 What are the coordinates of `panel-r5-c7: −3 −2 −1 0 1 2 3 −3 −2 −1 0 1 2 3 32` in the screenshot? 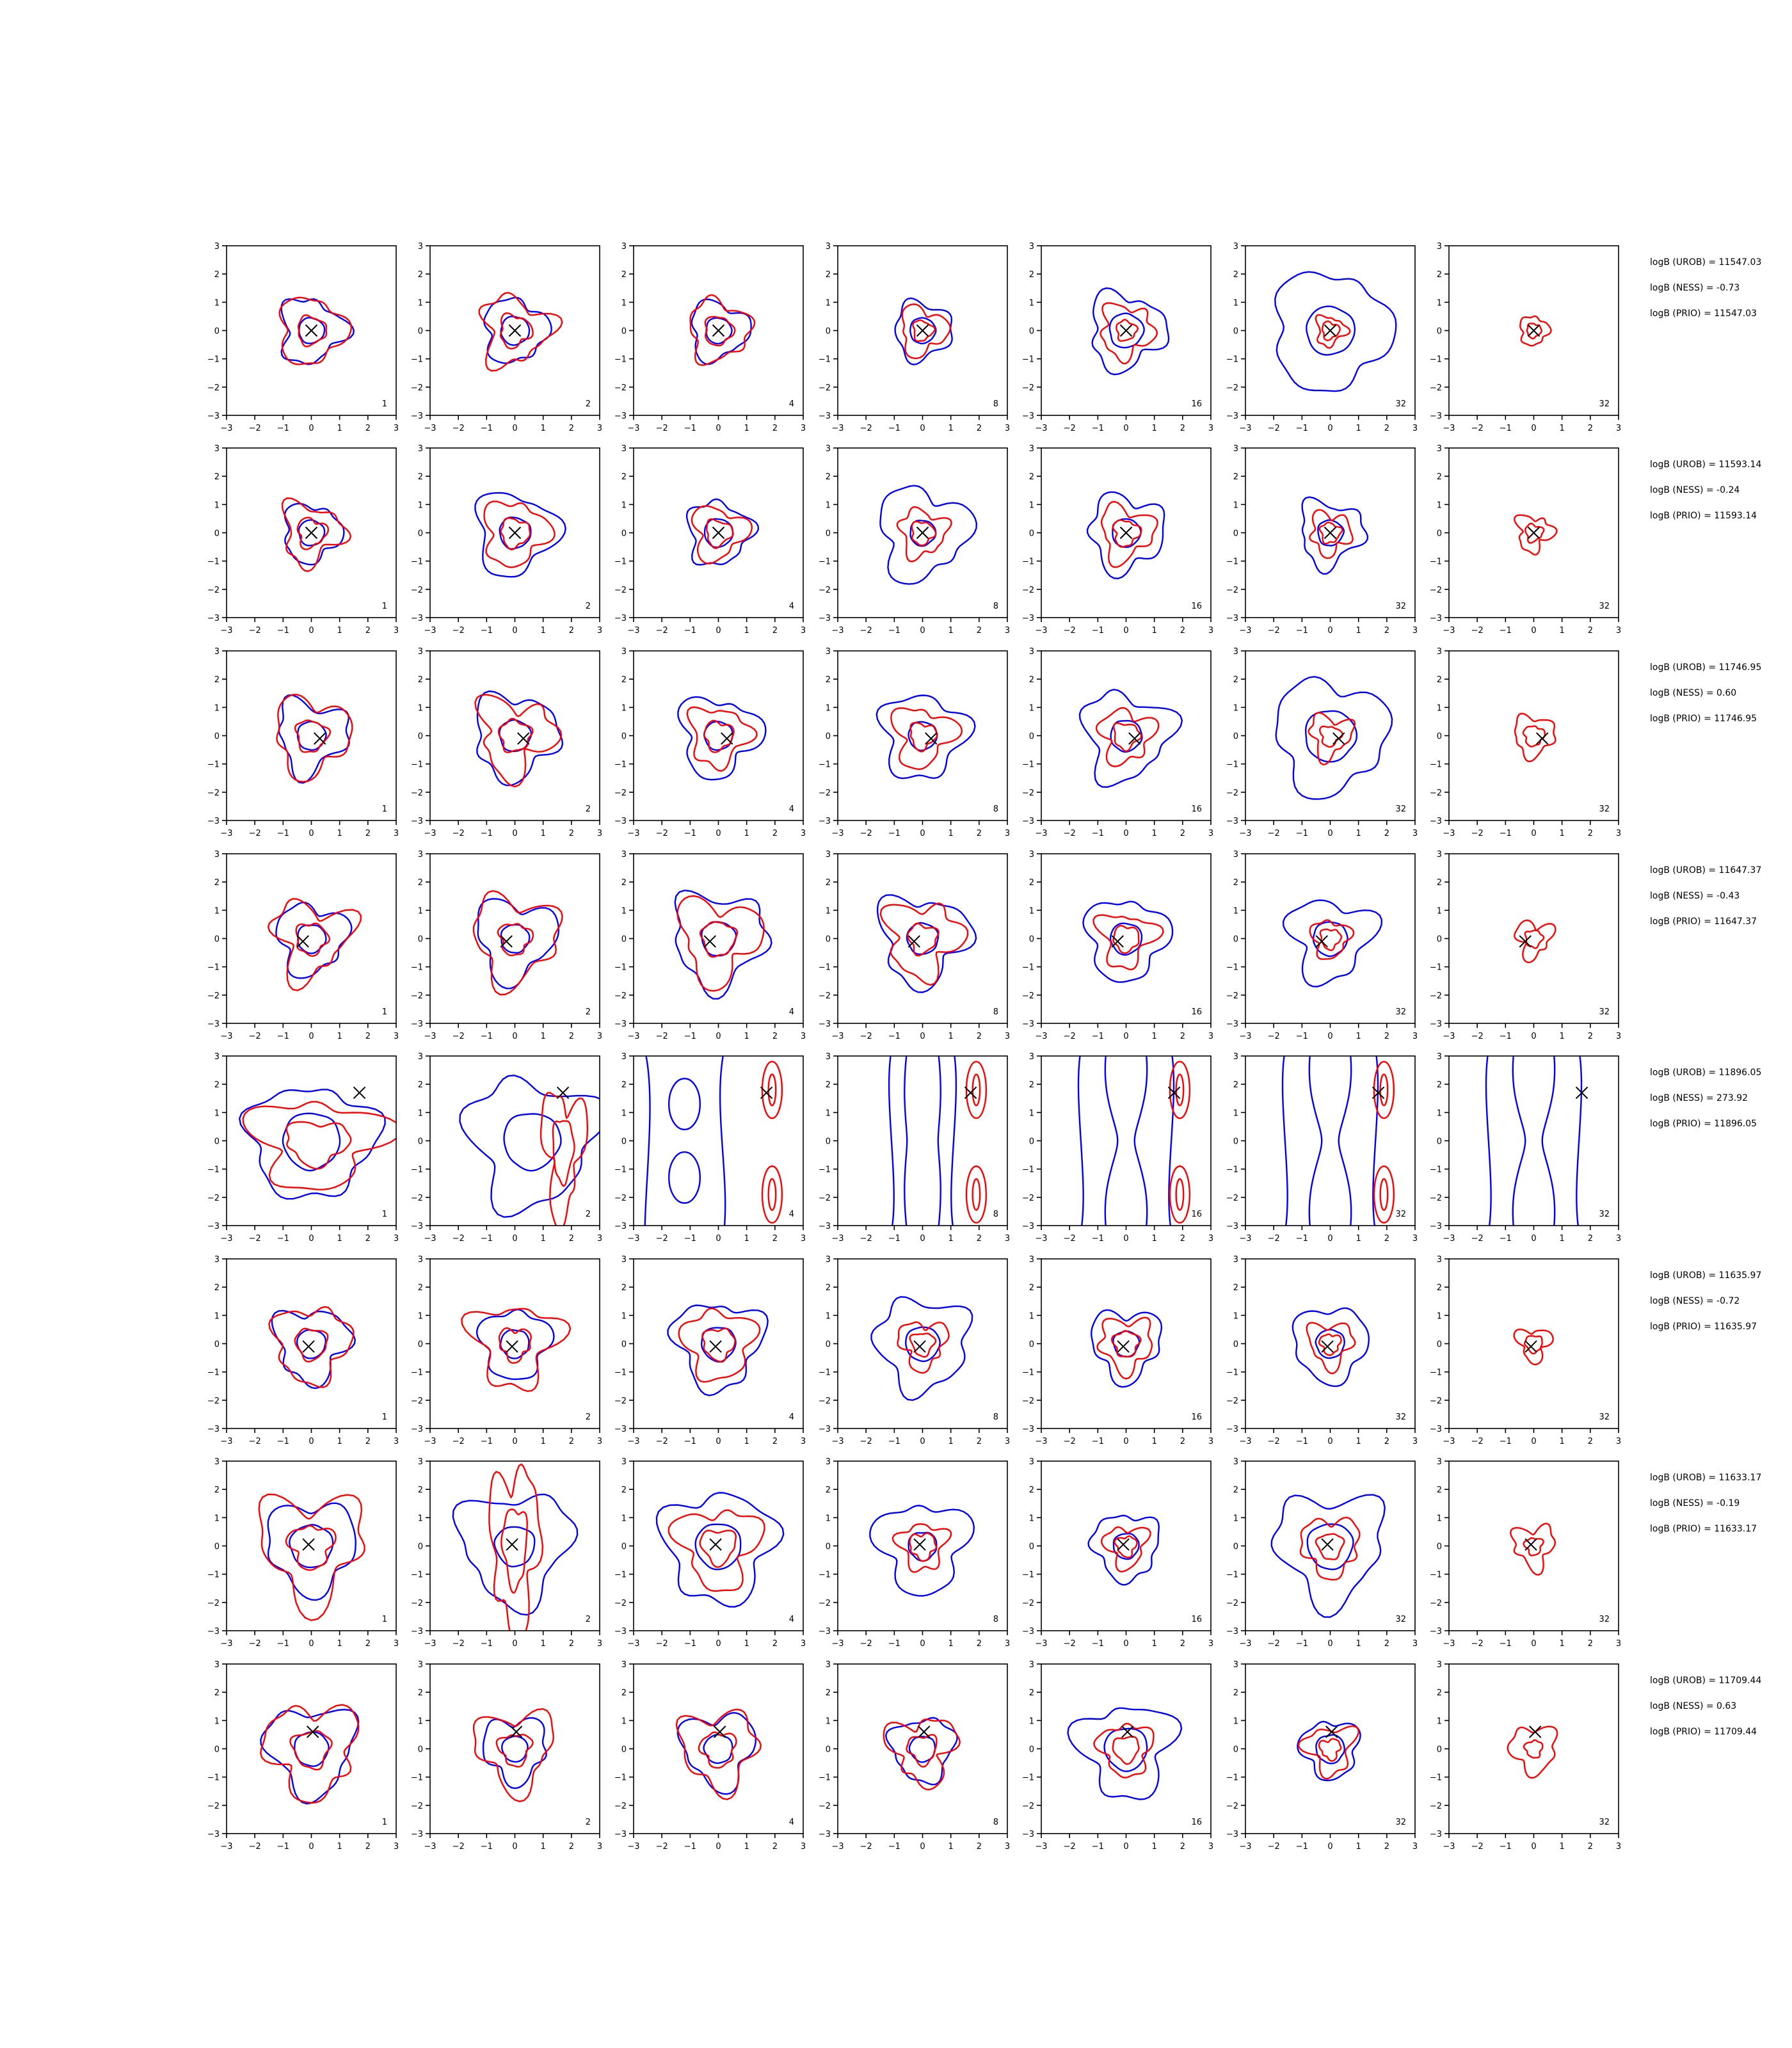 It's located at (1525, 1148).